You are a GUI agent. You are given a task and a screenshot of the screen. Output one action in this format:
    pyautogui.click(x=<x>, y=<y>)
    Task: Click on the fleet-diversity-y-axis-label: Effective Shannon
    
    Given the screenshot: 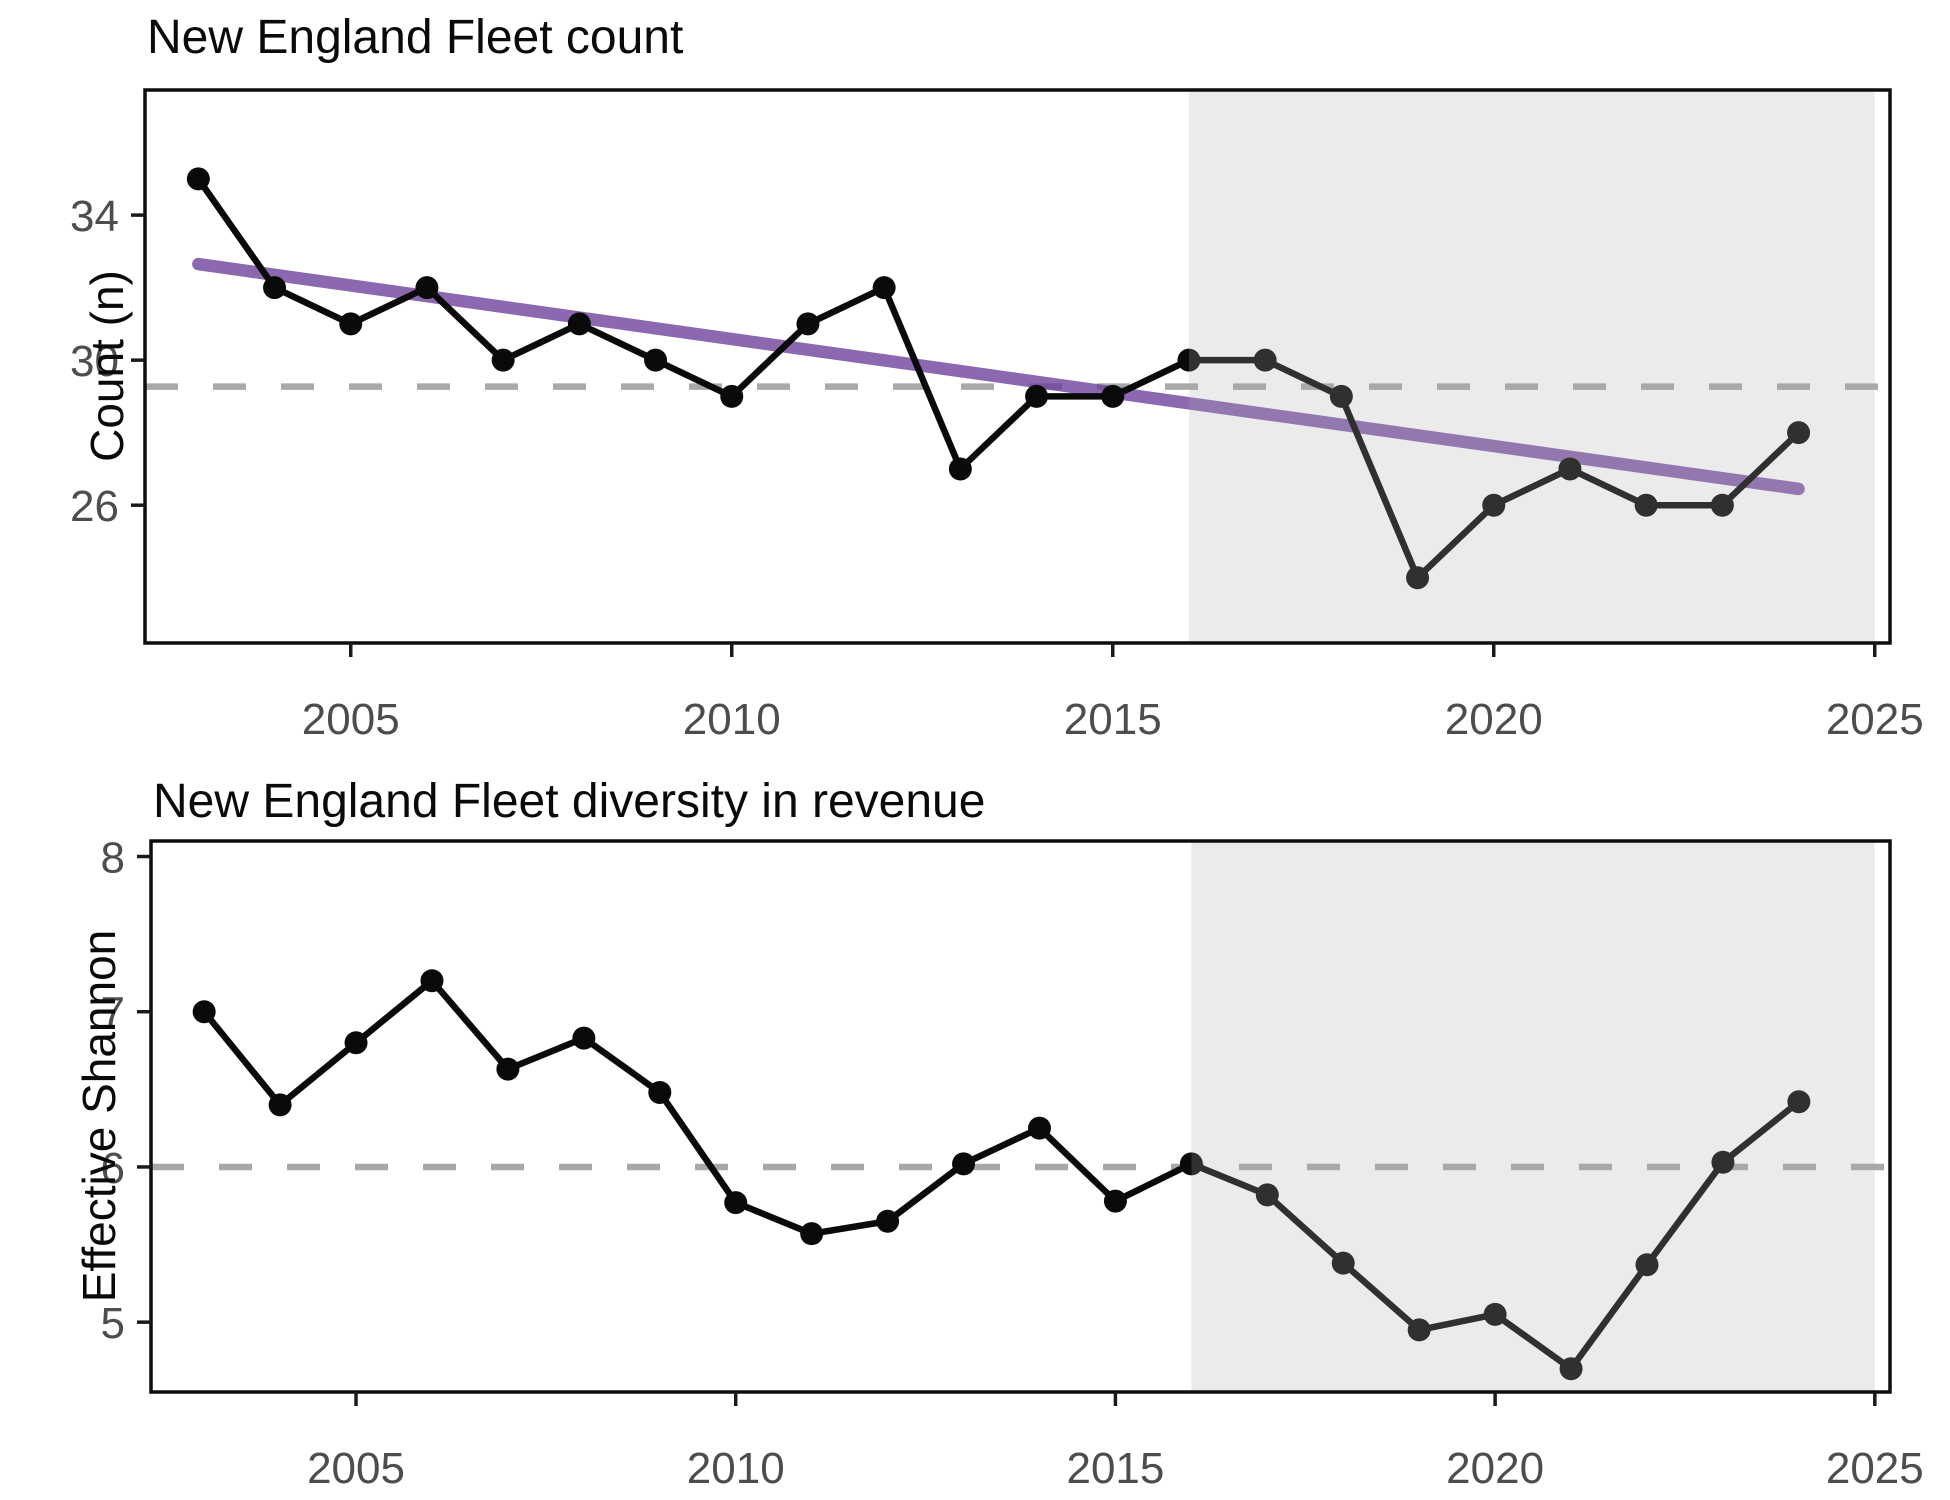 What is the action you would take?
    pyautogui.click(x=99, y=1116)
    